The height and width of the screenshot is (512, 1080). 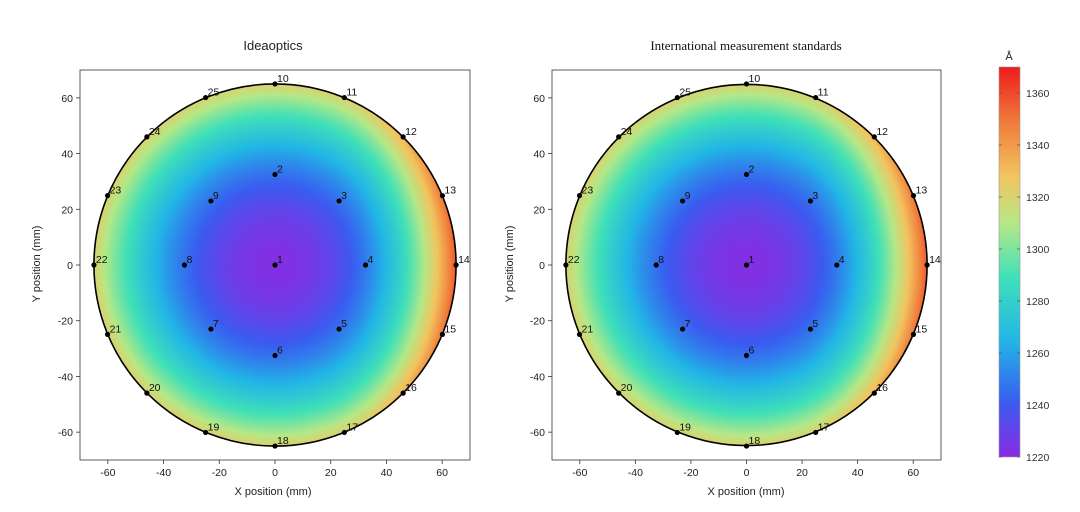 I want to click on measurement-point-label: 24, so click(x=627, y=132).